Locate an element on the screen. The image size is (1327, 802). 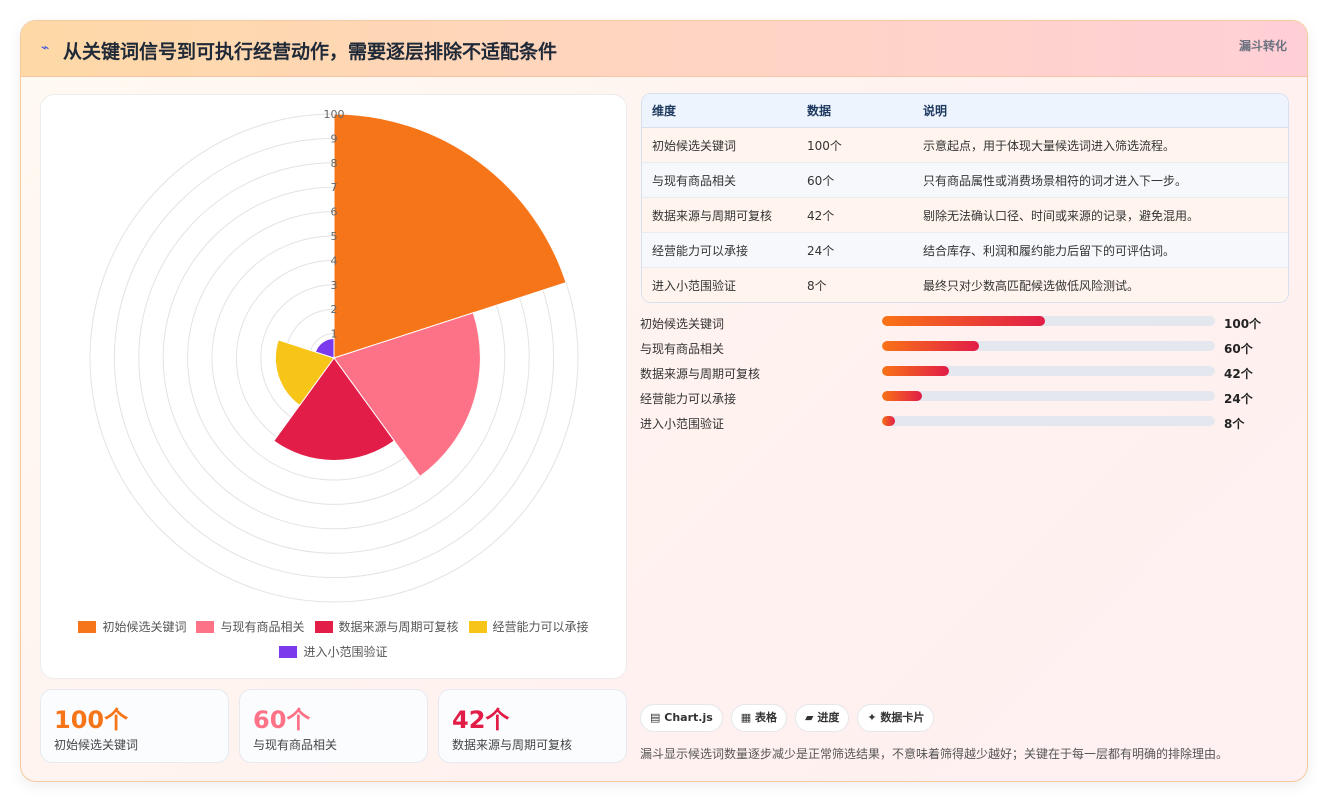
table-icon: ▦ is located at coordinates (746, 717).